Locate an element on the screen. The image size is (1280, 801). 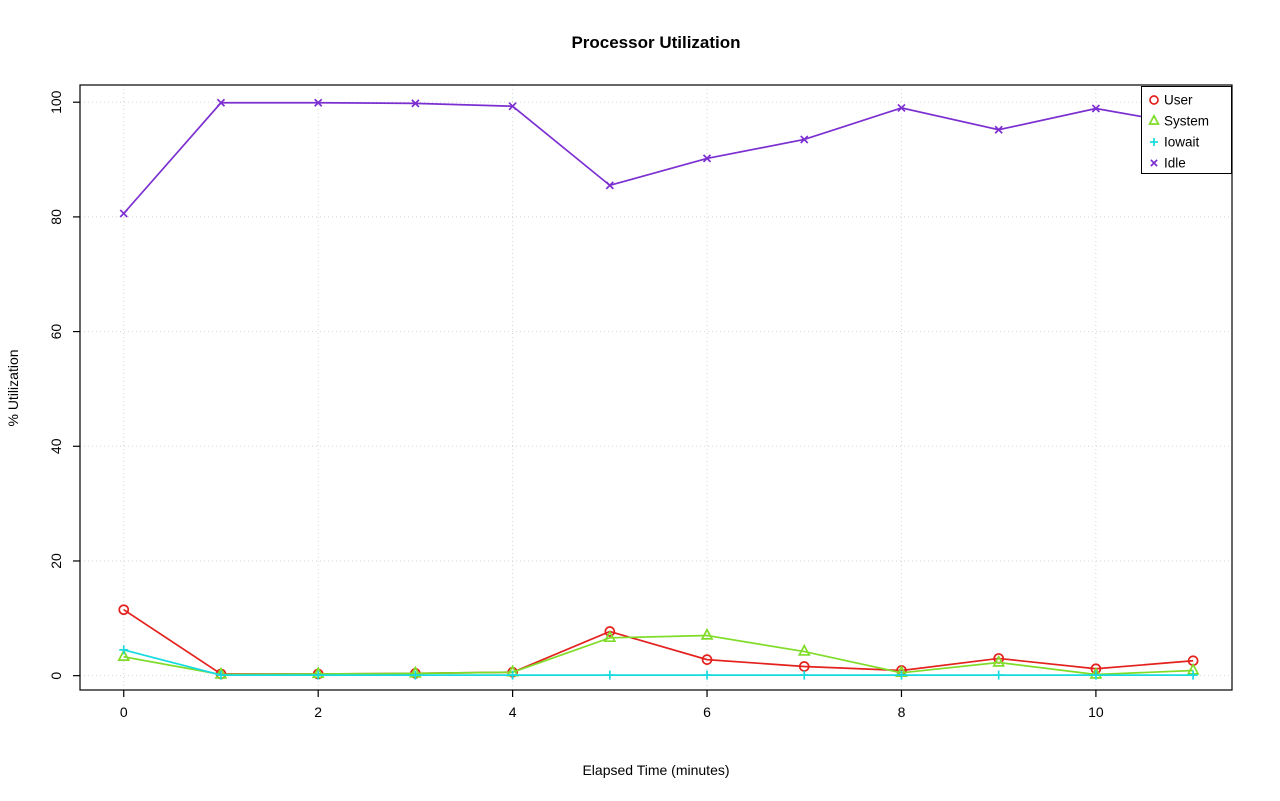
x-tick-label: 10 is located at coordinates (1096, 712).